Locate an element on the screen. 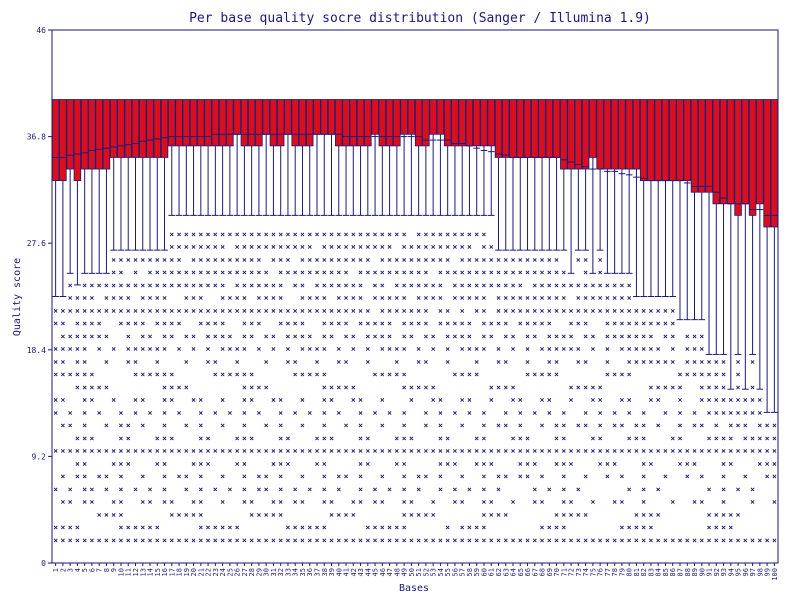 The image size is (800, 600). x-tick-label: 38 is located at coordinates (325, 572).